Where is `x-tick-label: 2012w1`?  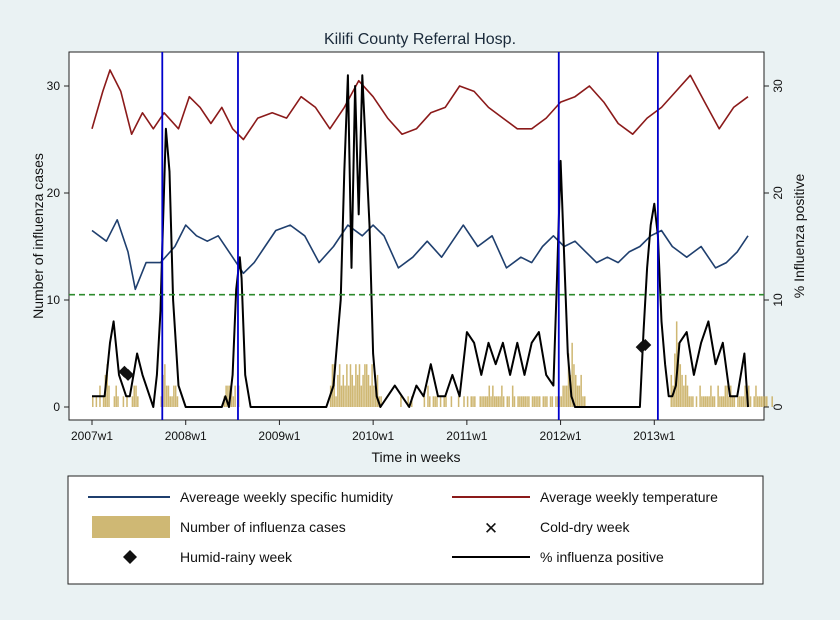 x-tick-label: 2012w1 is located at coordinates (561, 436).